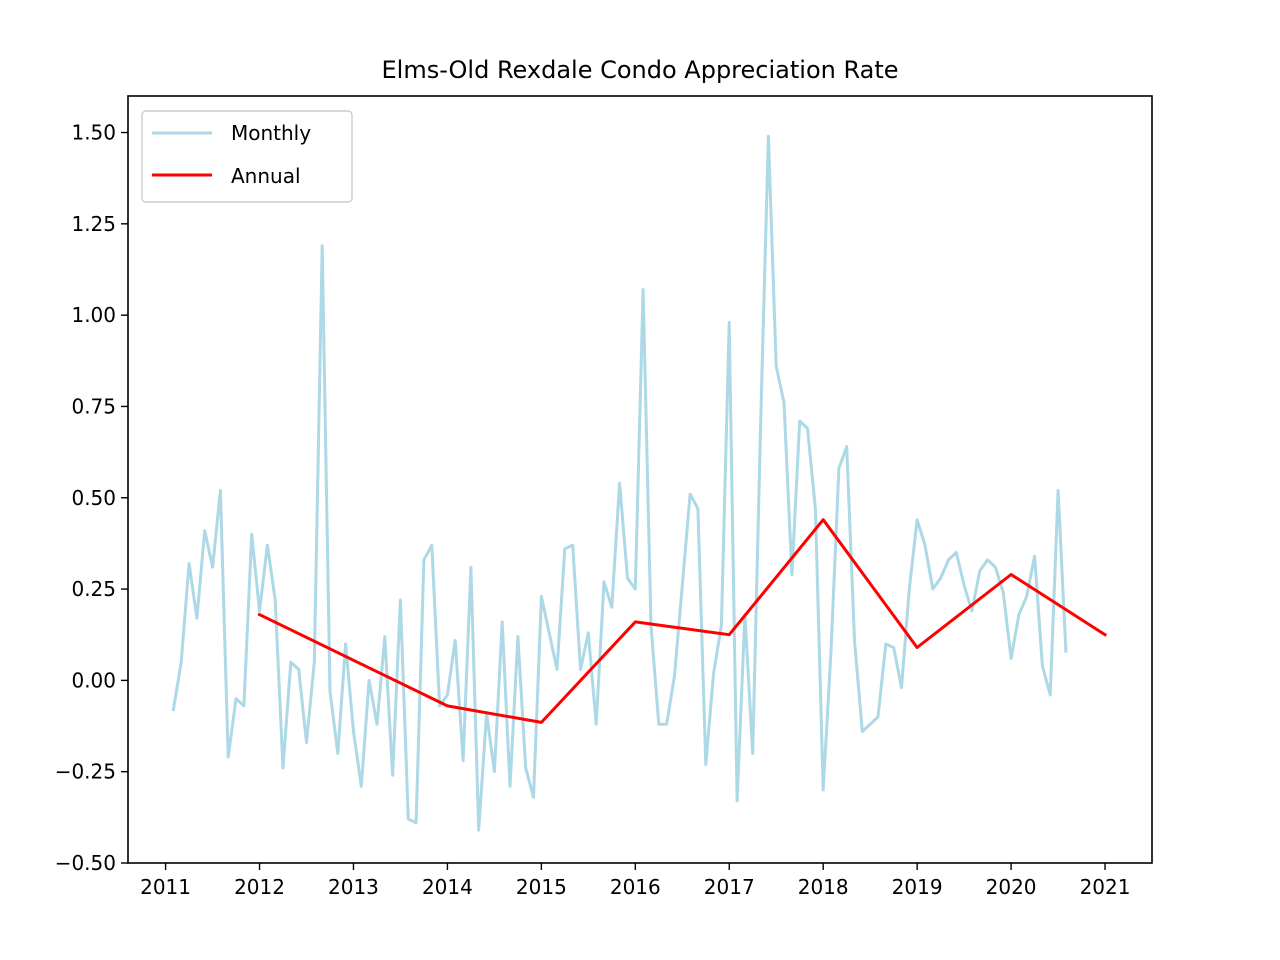 The image size is (1280, 960). Describe the element at coordinates (266, 176) in the screenshot. I see `legend-label-annual: Annual` at that location.